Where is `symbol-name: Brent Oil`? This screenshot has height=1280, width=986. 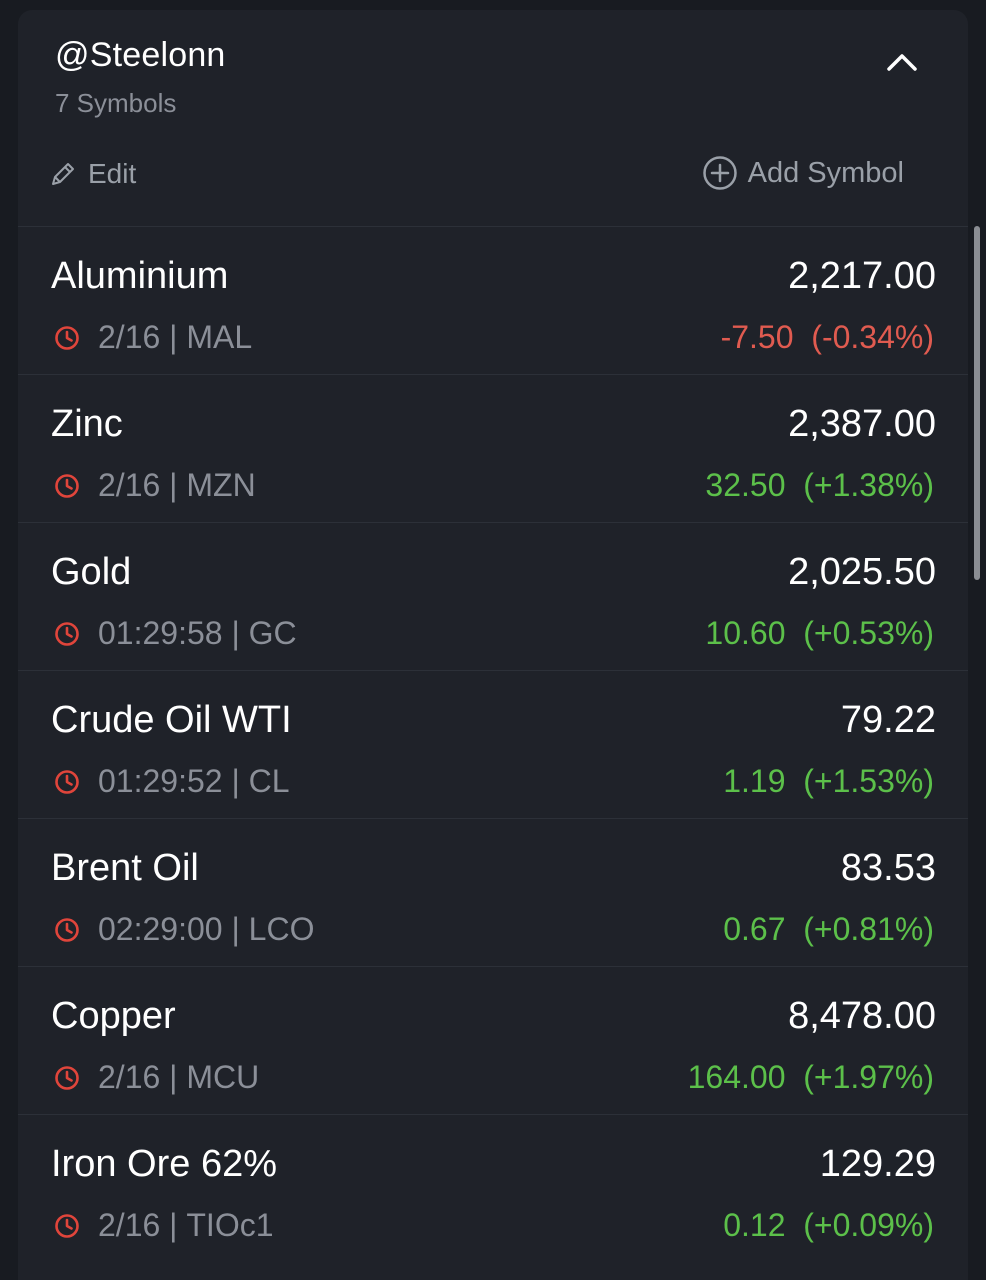 symbol-name: Brent Oil is located at coordinates (125, 868).